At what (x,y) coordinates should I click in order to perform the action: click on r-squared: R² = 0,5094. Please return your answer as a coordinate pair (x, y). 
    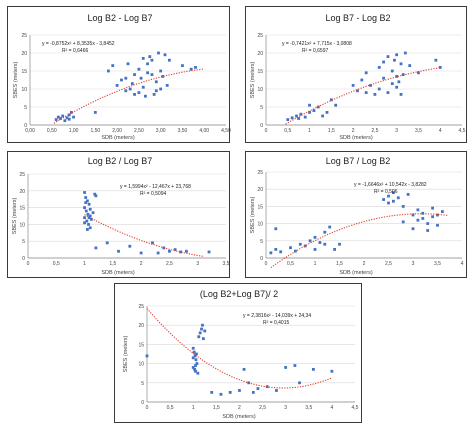
    Looking at the image, I should click on (153, 194).